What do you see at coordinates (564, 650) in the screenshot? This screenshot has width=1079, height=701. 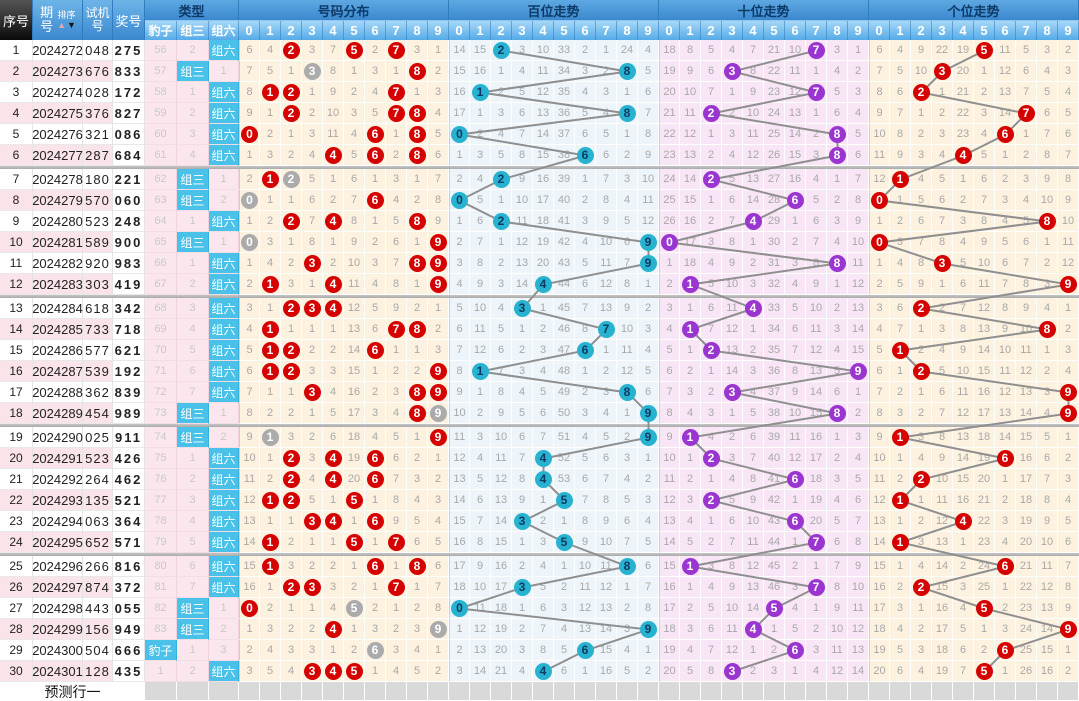 I see `hundreds-cell: 5` at bounding box center [564, 650].